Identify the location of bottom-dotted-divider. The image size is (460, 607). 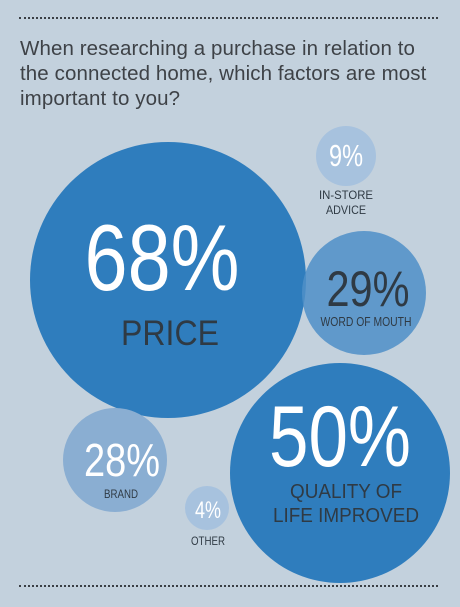
(228, 586).